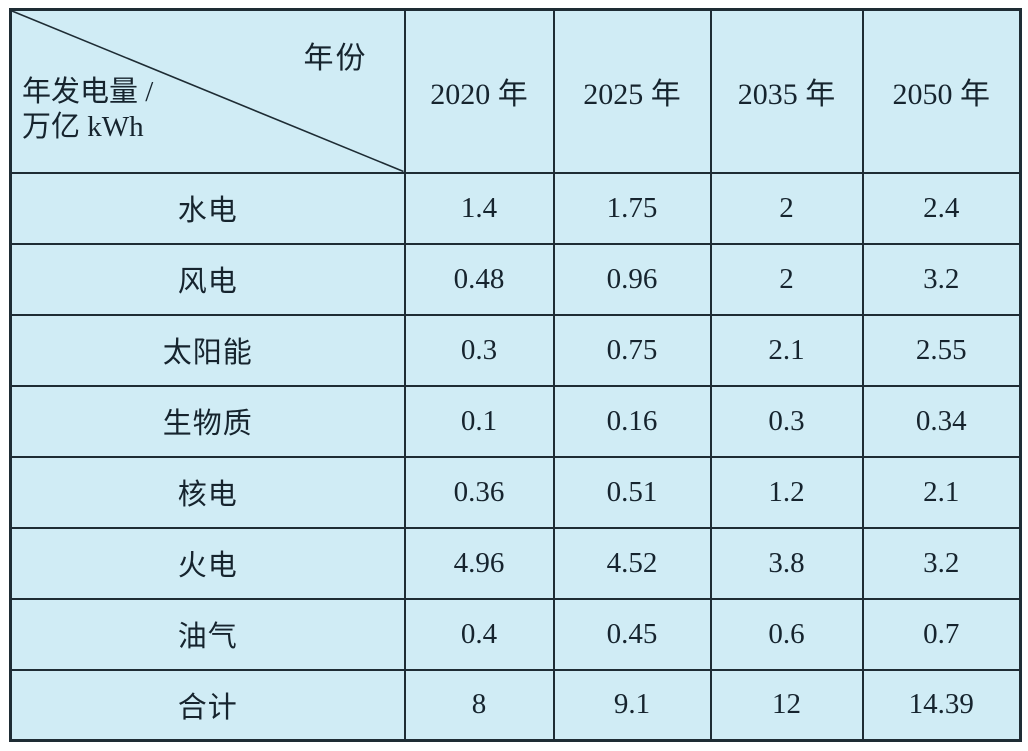 The width and height of the screenshot is (1028, 751). What do you see at coordinates (479, 705) in the screenshot?
I see `table-cell: 8` at bounding box center [479, 705].